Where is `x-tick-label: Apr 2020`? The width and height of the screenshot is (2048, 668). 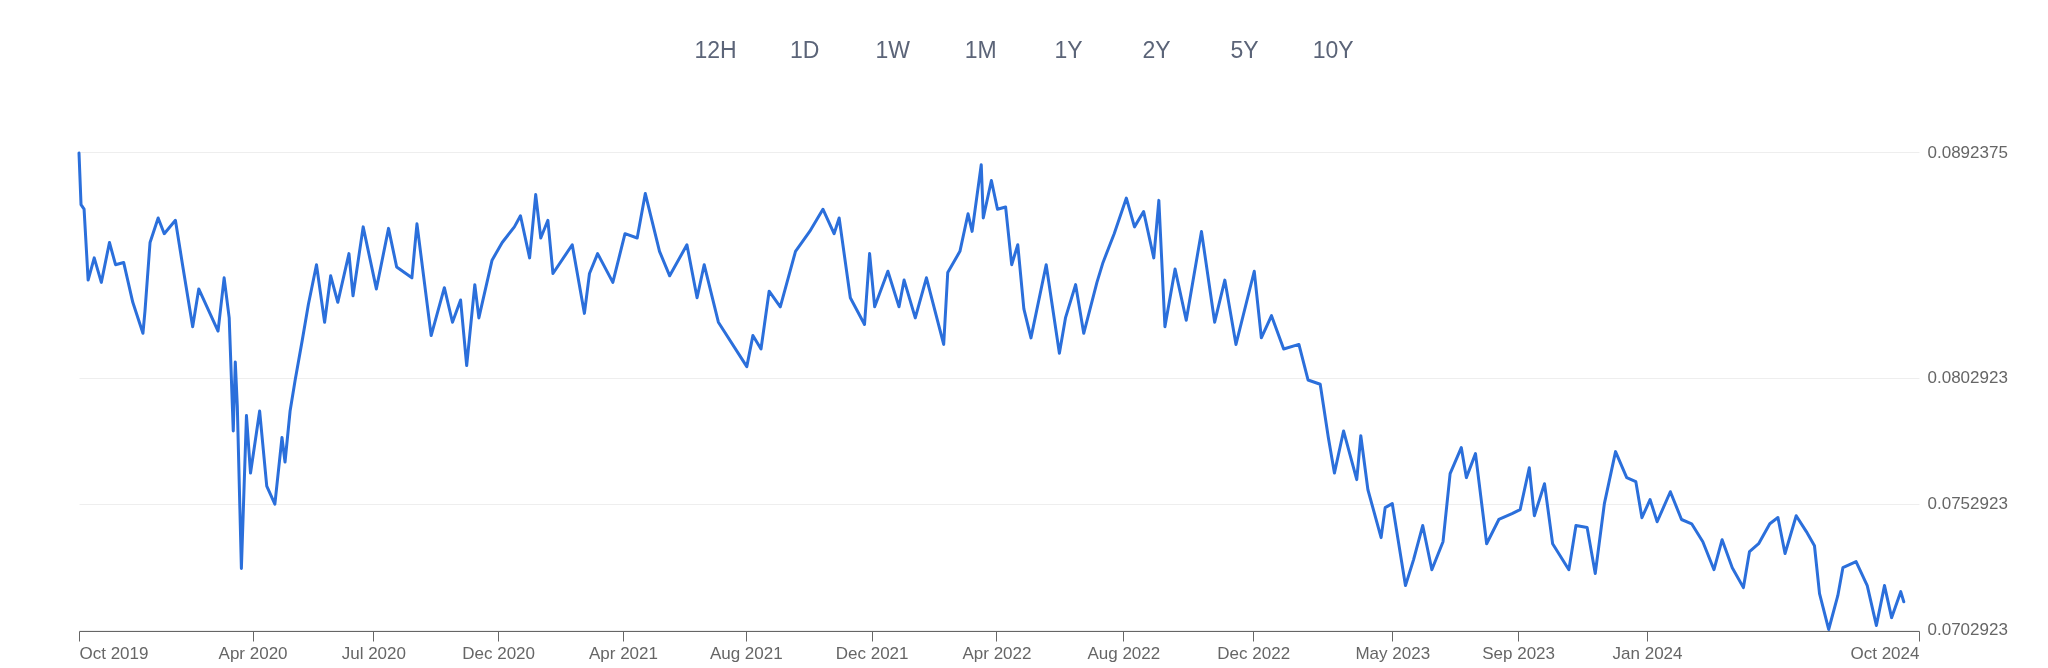
x-tick-label: Apr 2020 is located at coordinates (253, 653).